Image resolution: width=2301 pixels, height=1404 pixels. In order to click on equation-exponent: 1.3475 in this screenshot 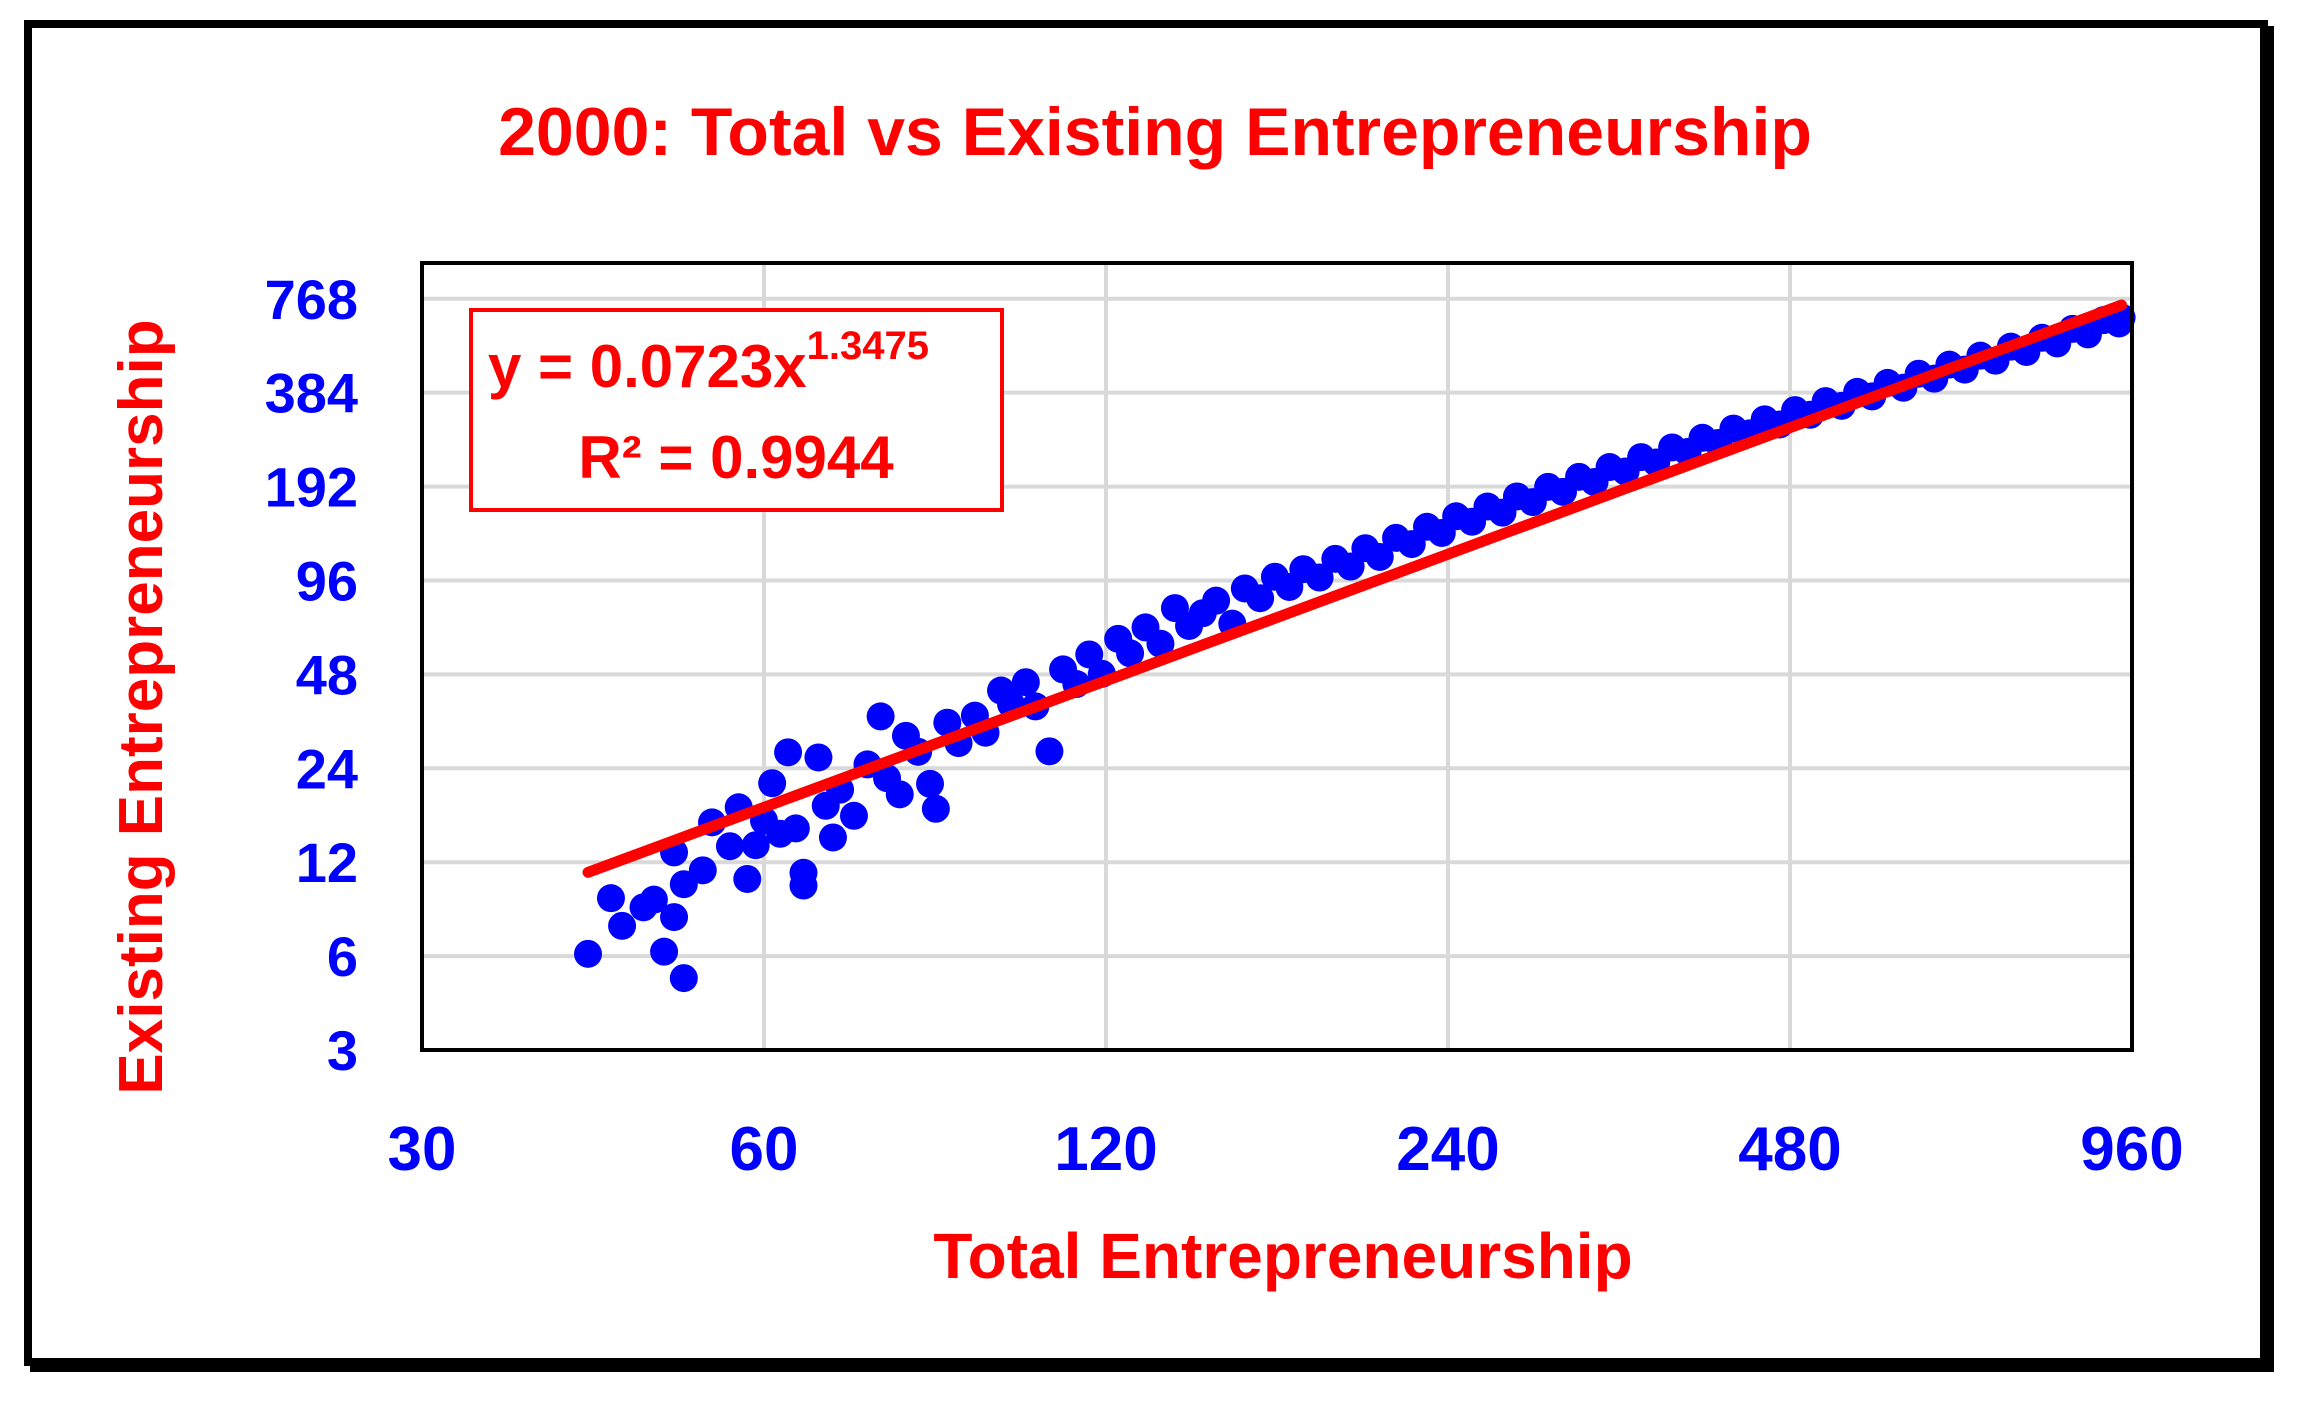, I will do `click(868, 346)`.